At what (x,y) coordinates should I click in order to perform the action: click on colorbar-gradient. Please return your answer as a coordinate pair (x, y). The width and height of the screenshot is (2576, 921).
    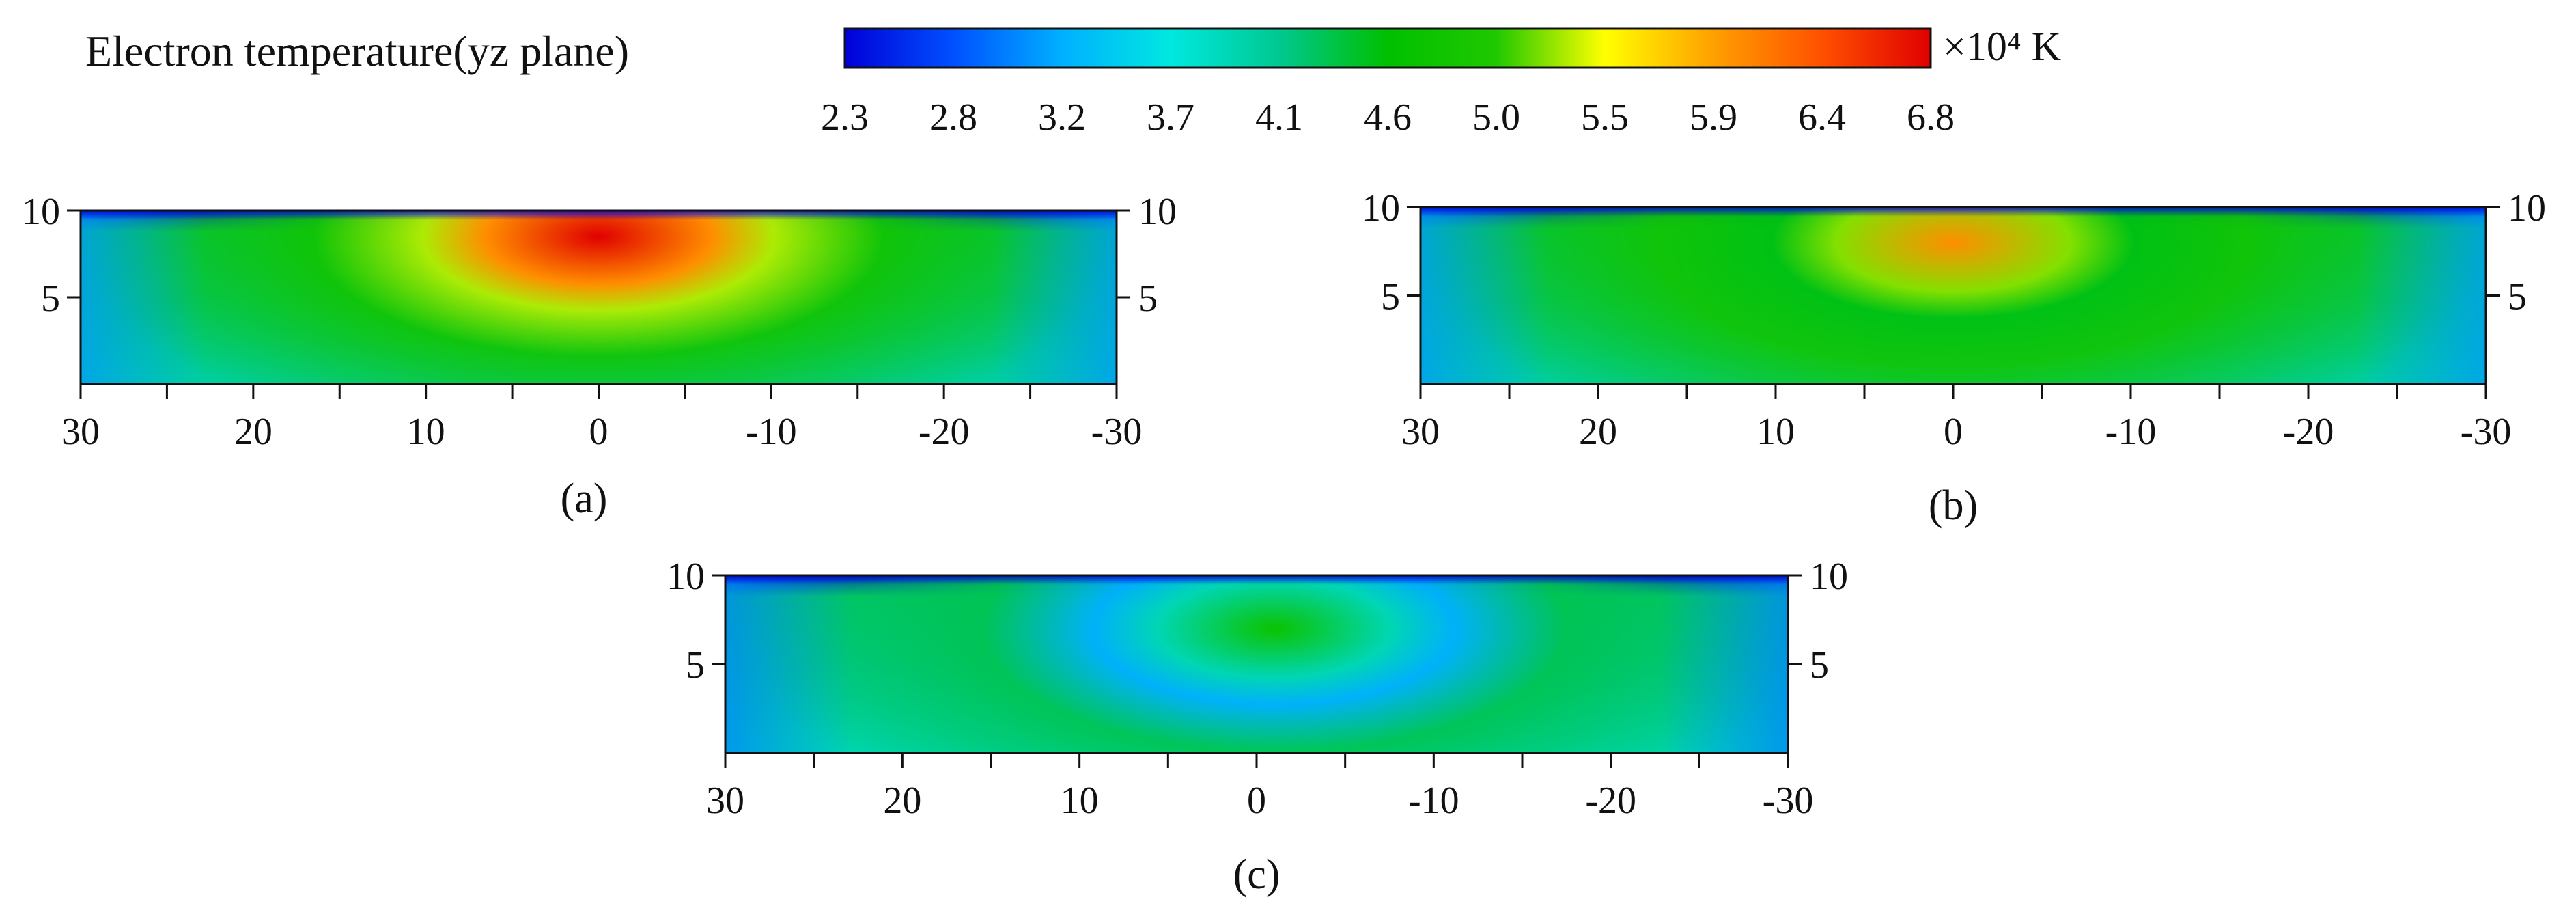
    Looking at the image, I should click on (1387, 48).